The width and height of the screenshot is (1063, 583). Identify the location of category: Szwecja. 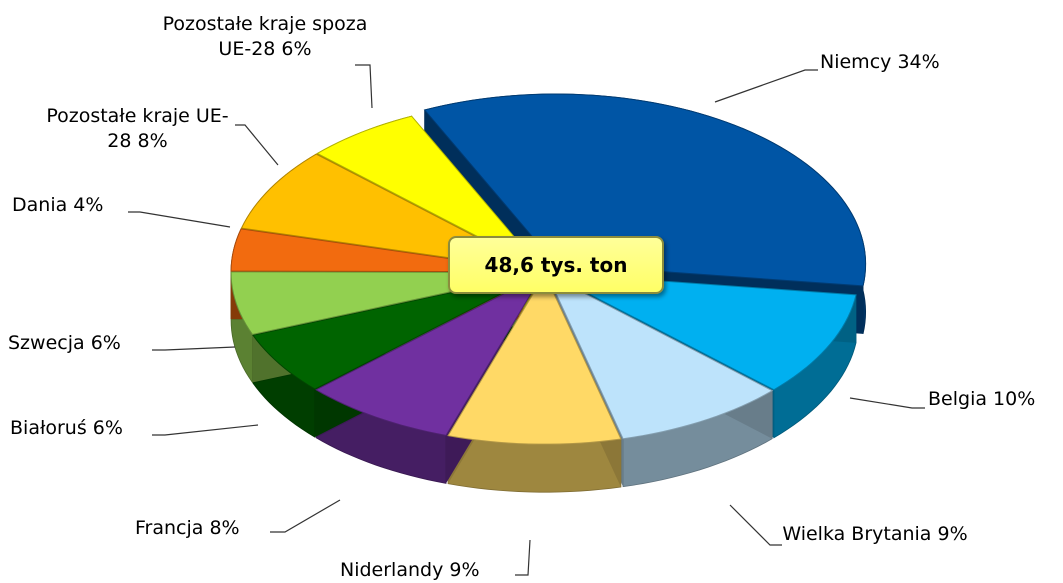
(46, 343).